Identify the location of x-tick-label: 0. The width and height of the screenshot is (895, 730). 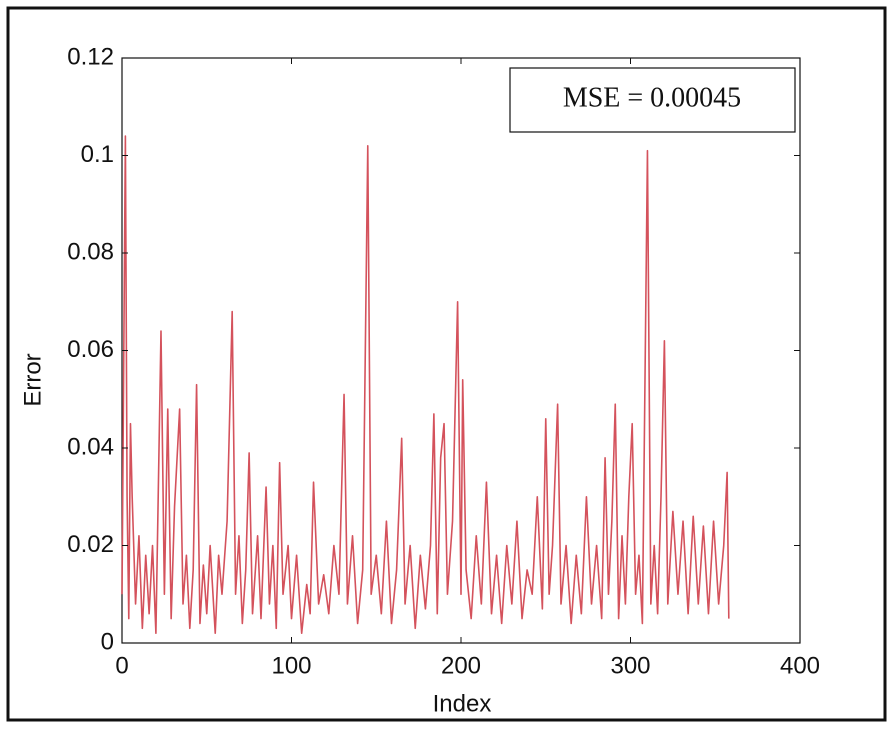
(121, 665).